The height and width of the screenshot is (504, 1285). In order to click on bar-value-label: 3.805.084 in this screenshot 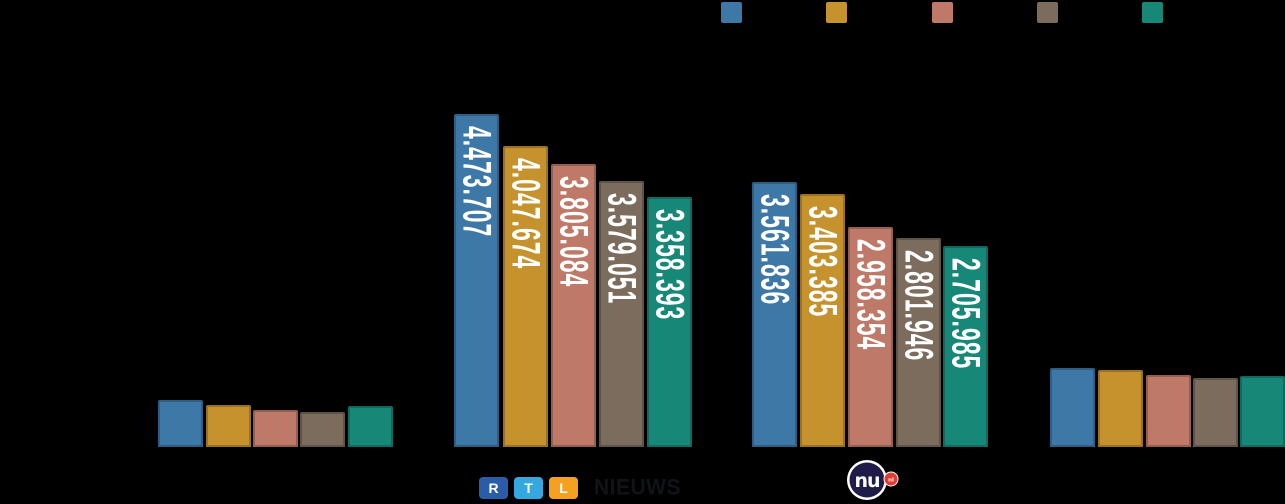, I will do `click(574, 232)`.